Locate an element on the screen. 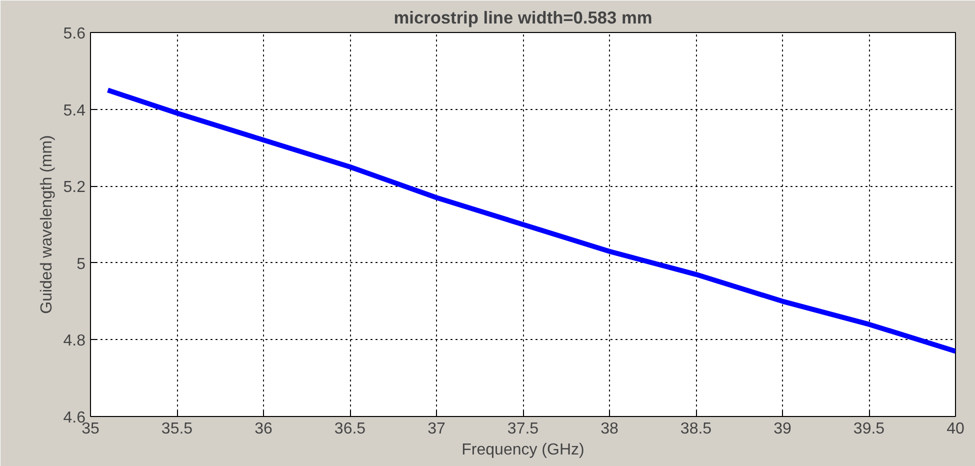 The image size is (975, 466). x-axis-title: Frequency (GHz) is located at coordinates (523, 450).